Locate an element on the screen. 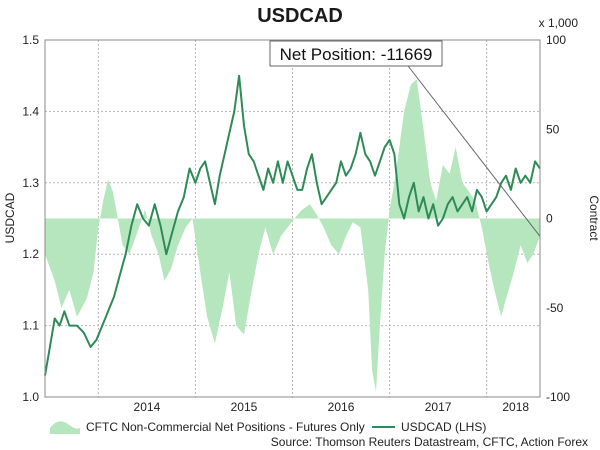 The image size is (600, 450). chart-title: USDCAD is located at coordinates (300, 16).